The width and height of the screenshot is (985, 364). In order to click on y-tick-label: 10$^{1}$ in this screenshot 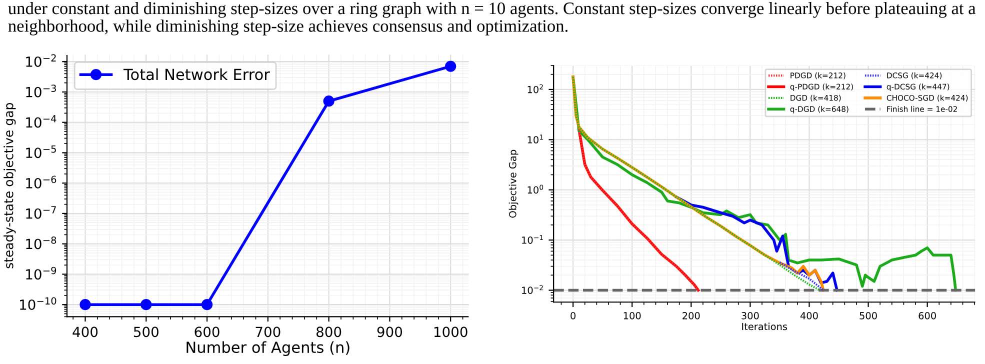, I will do `click(535, 139)`.